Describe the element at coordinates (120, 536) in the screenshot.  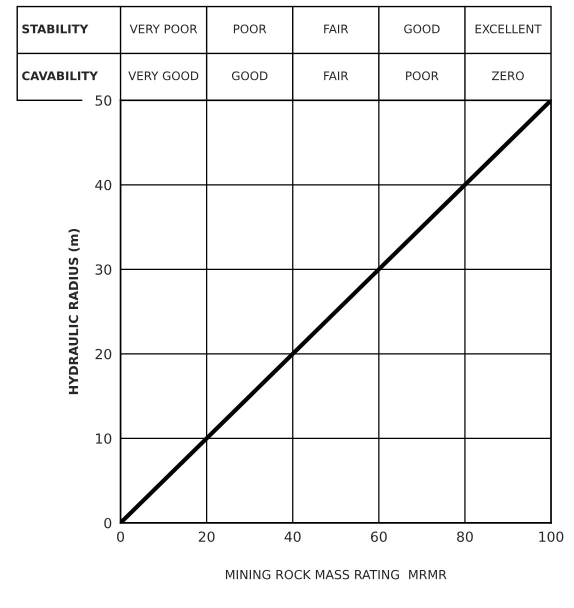
I see `x-tick-label: 0` at that location.